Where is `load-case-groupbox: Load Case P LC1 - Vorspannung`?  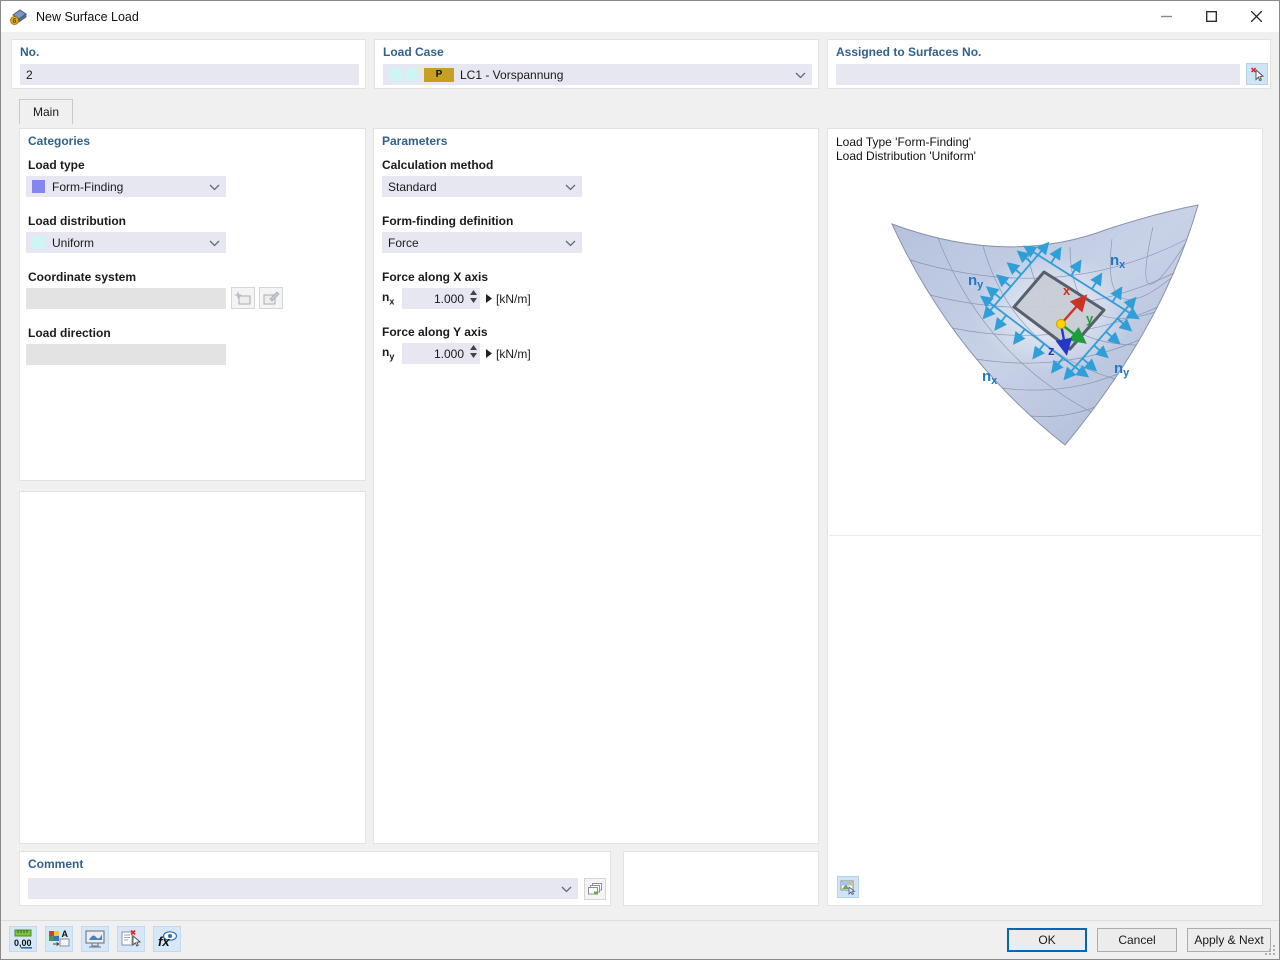 load-case-groupbox: Load Case P LC1 - Vorspannung is located at coordinates (596, 64).